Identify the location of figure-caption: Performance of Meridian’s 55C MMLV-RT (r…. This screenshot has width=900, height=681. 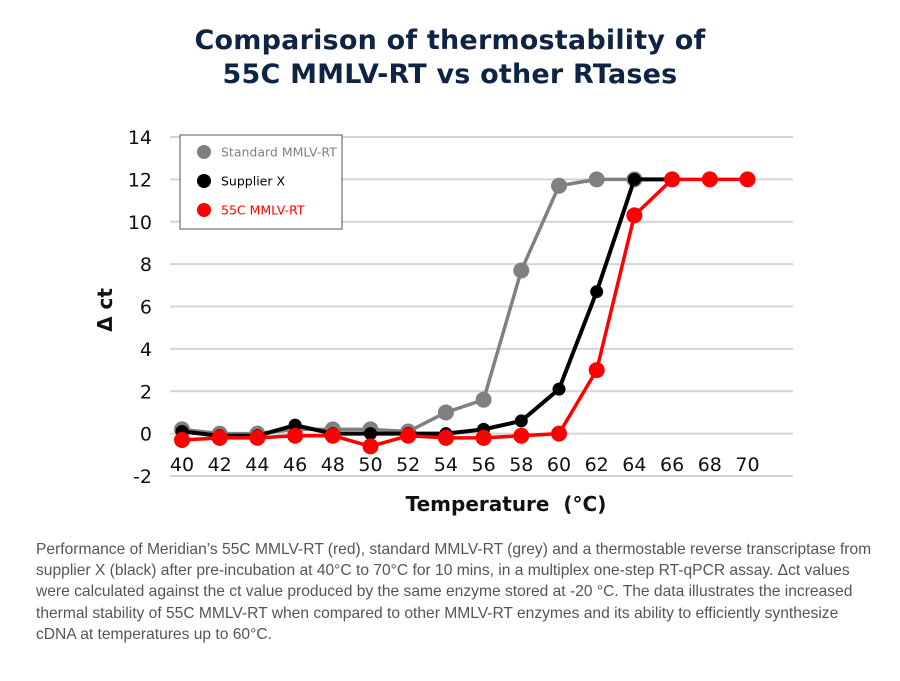
(454, 592).